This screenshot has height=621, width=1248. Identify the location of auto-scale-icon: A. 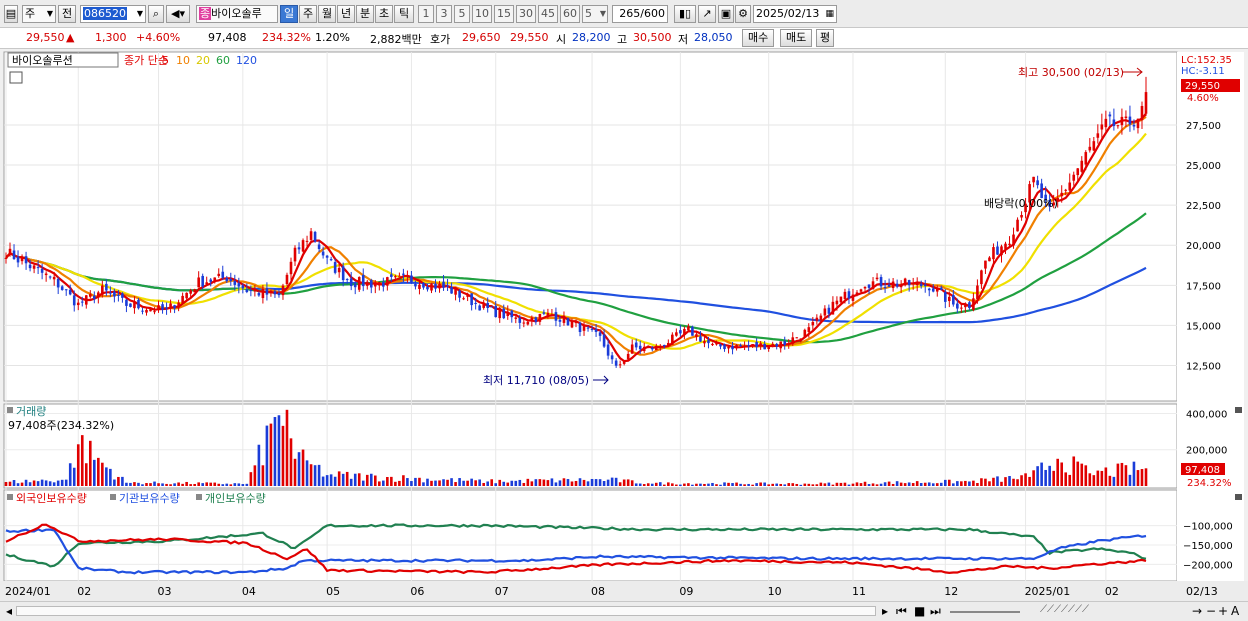
(1235, 611).